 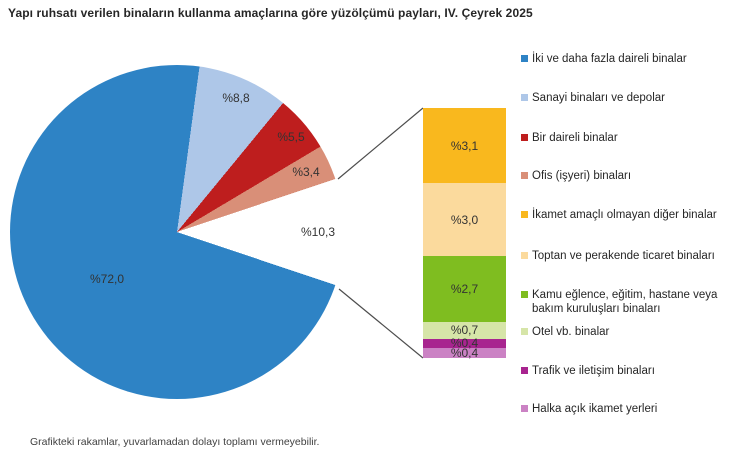 I want to click on legend-item-label: Toptan ve perakende ticaret binaları, so click(x=623, y=256).